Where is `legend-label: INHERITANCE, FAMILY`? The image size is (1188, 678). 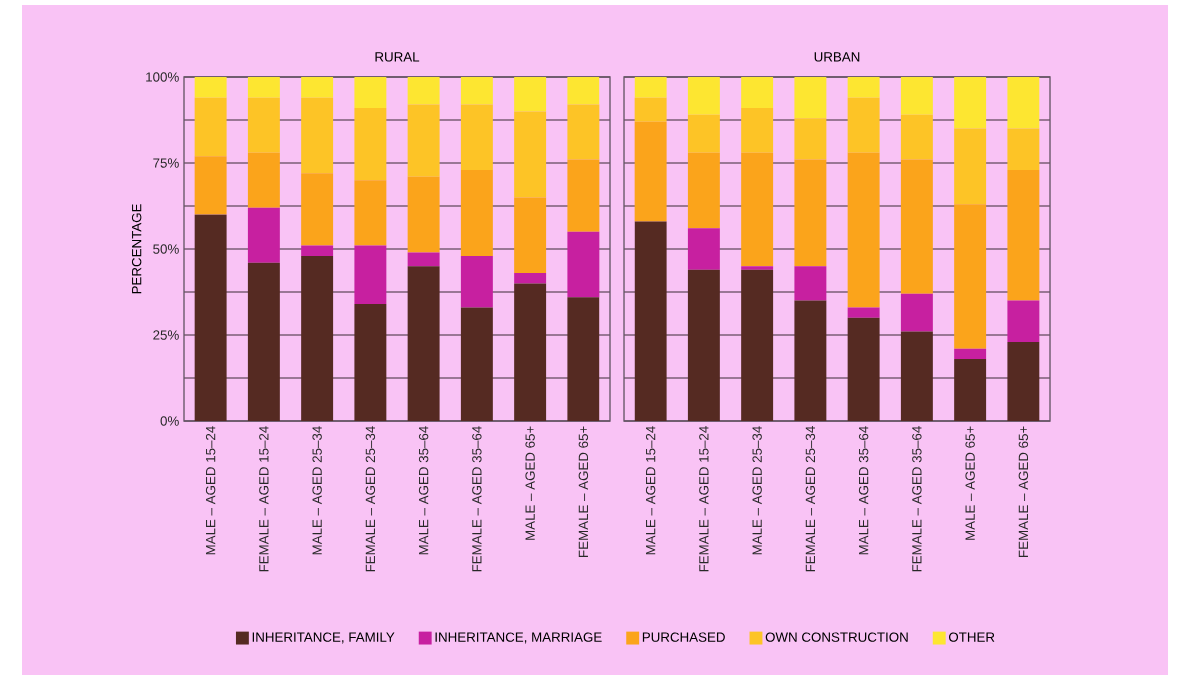
legend-label: INHERITANCE, FAMILY is located at coordinates (323, 638).